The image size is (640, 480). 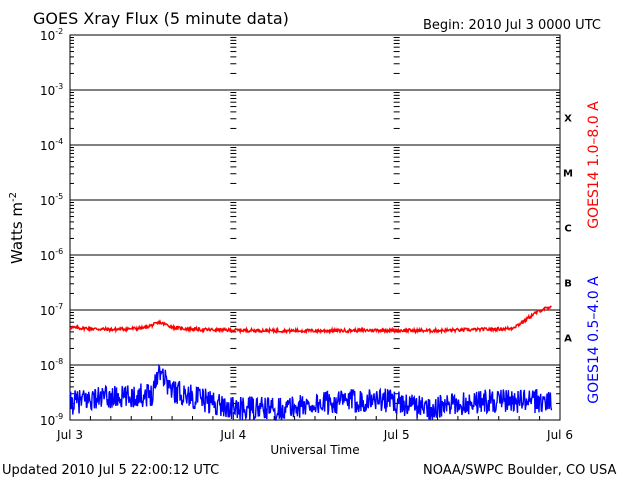 I want to click on y-tick-exponent: -4, so click(x=59, y=141).